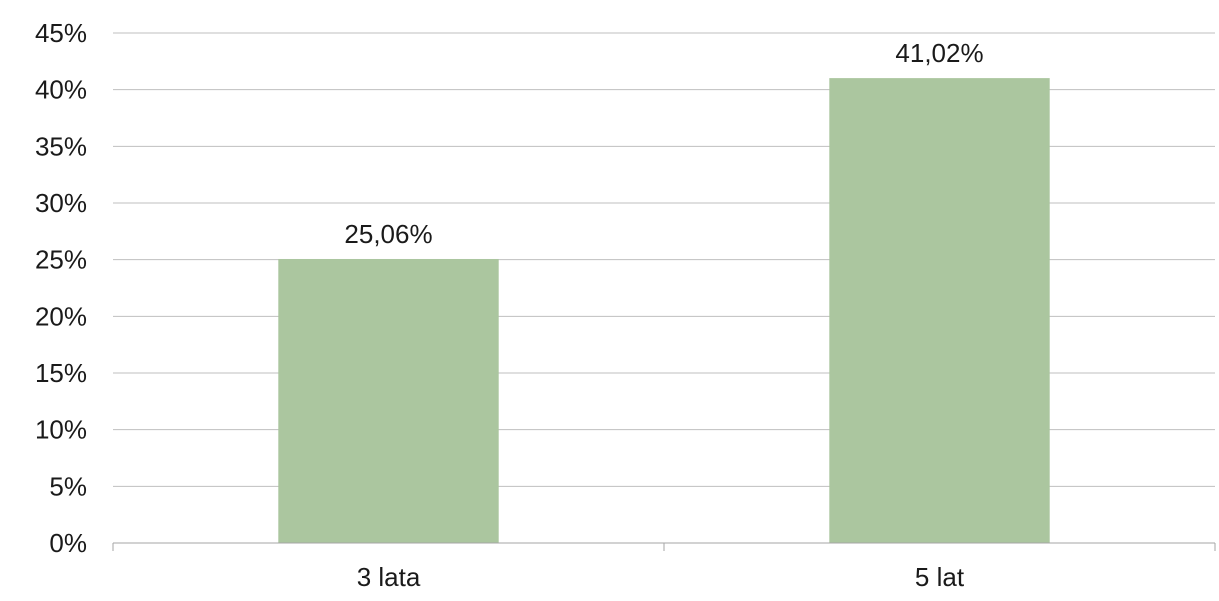 This screenshot has height=601, width=1219. I want to click on data-label: 41,02%, so click(939, 53).